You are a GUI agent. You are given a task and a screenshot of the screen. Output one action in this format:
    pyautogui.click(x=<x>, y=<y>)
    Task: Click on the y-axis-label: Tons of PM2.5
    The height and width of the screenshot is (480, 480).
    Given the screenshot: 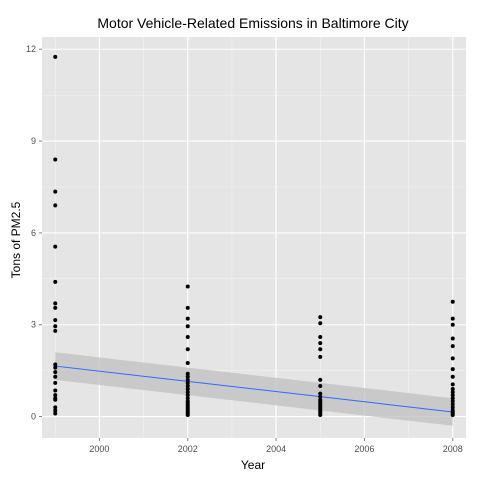 What is the action you would take?
    pyautogui.click(x=16, y=239)
    